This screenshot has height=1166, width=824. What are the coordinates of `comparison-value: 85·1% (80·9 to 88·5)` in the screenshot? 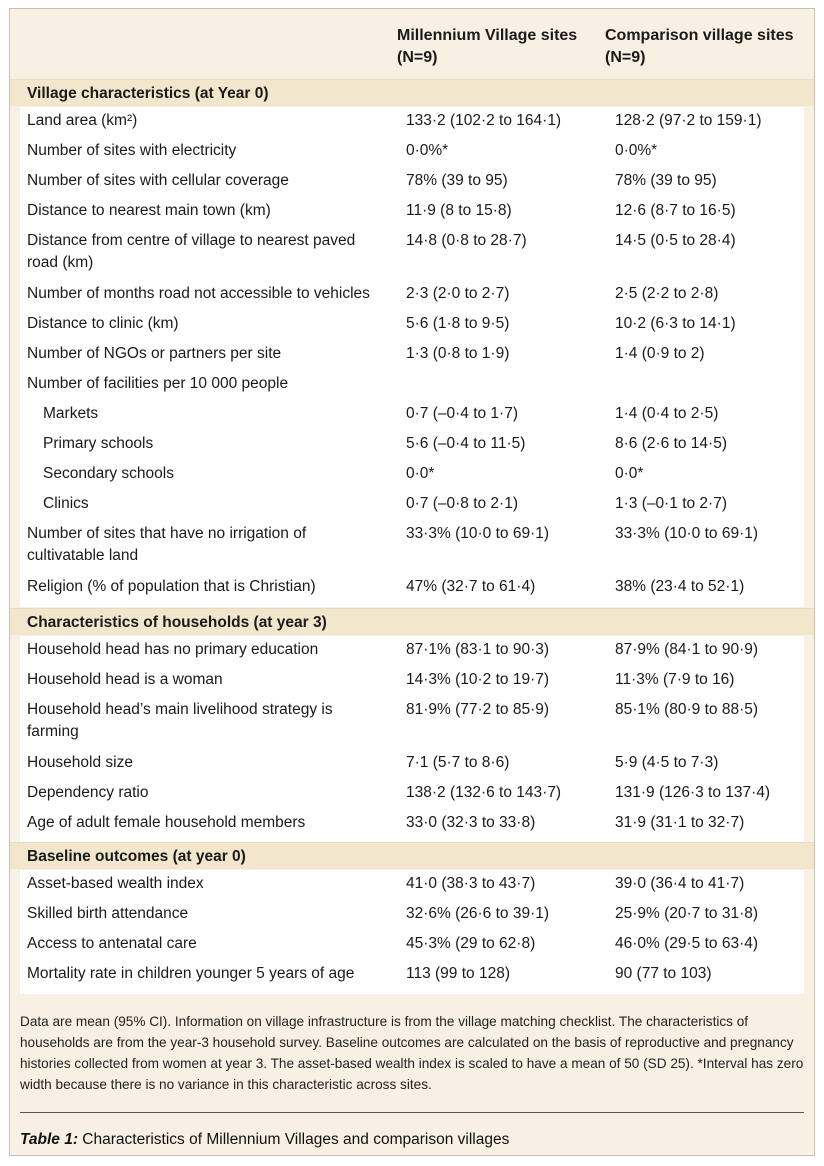 It's located at (687, 709).